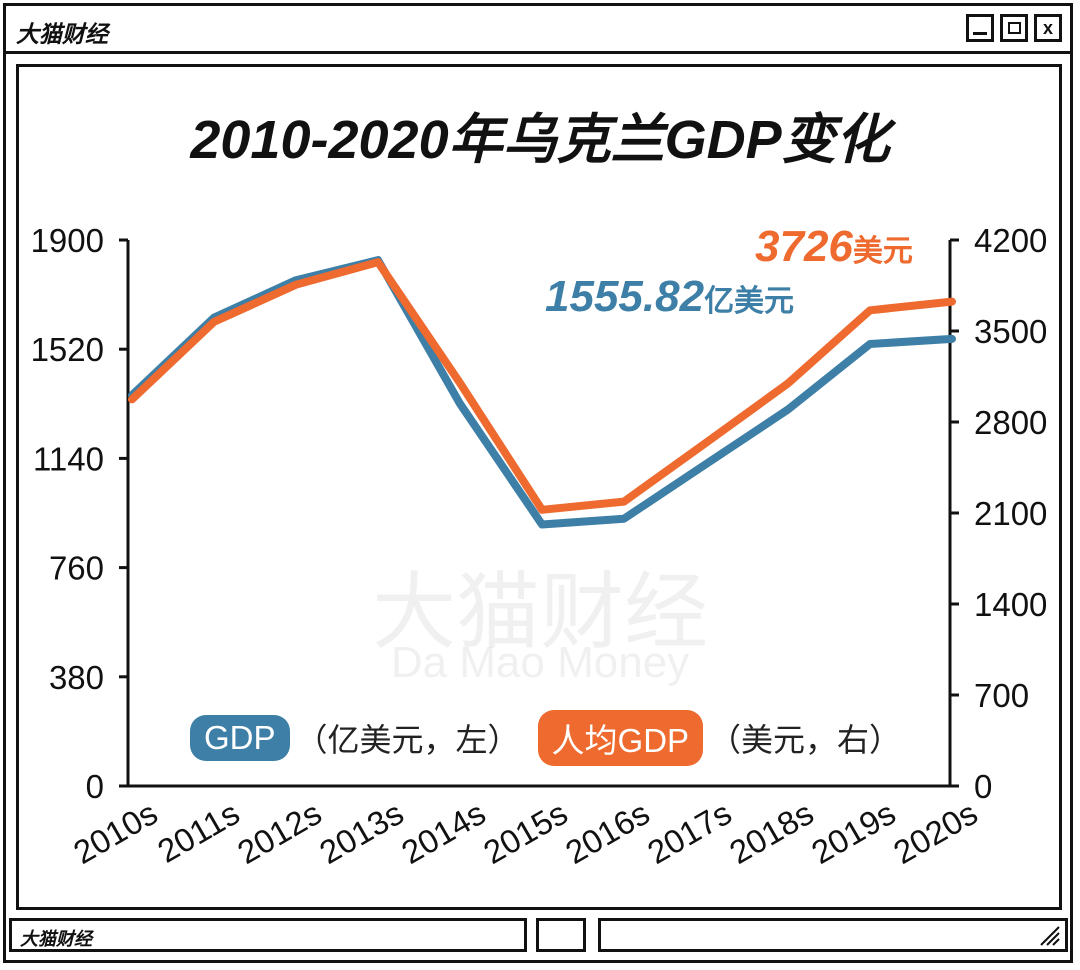  What do you see at coordinates (62, 34) in the screenshot?
I see `window-brand: 大猫财经` at bounding box center [62, 34].